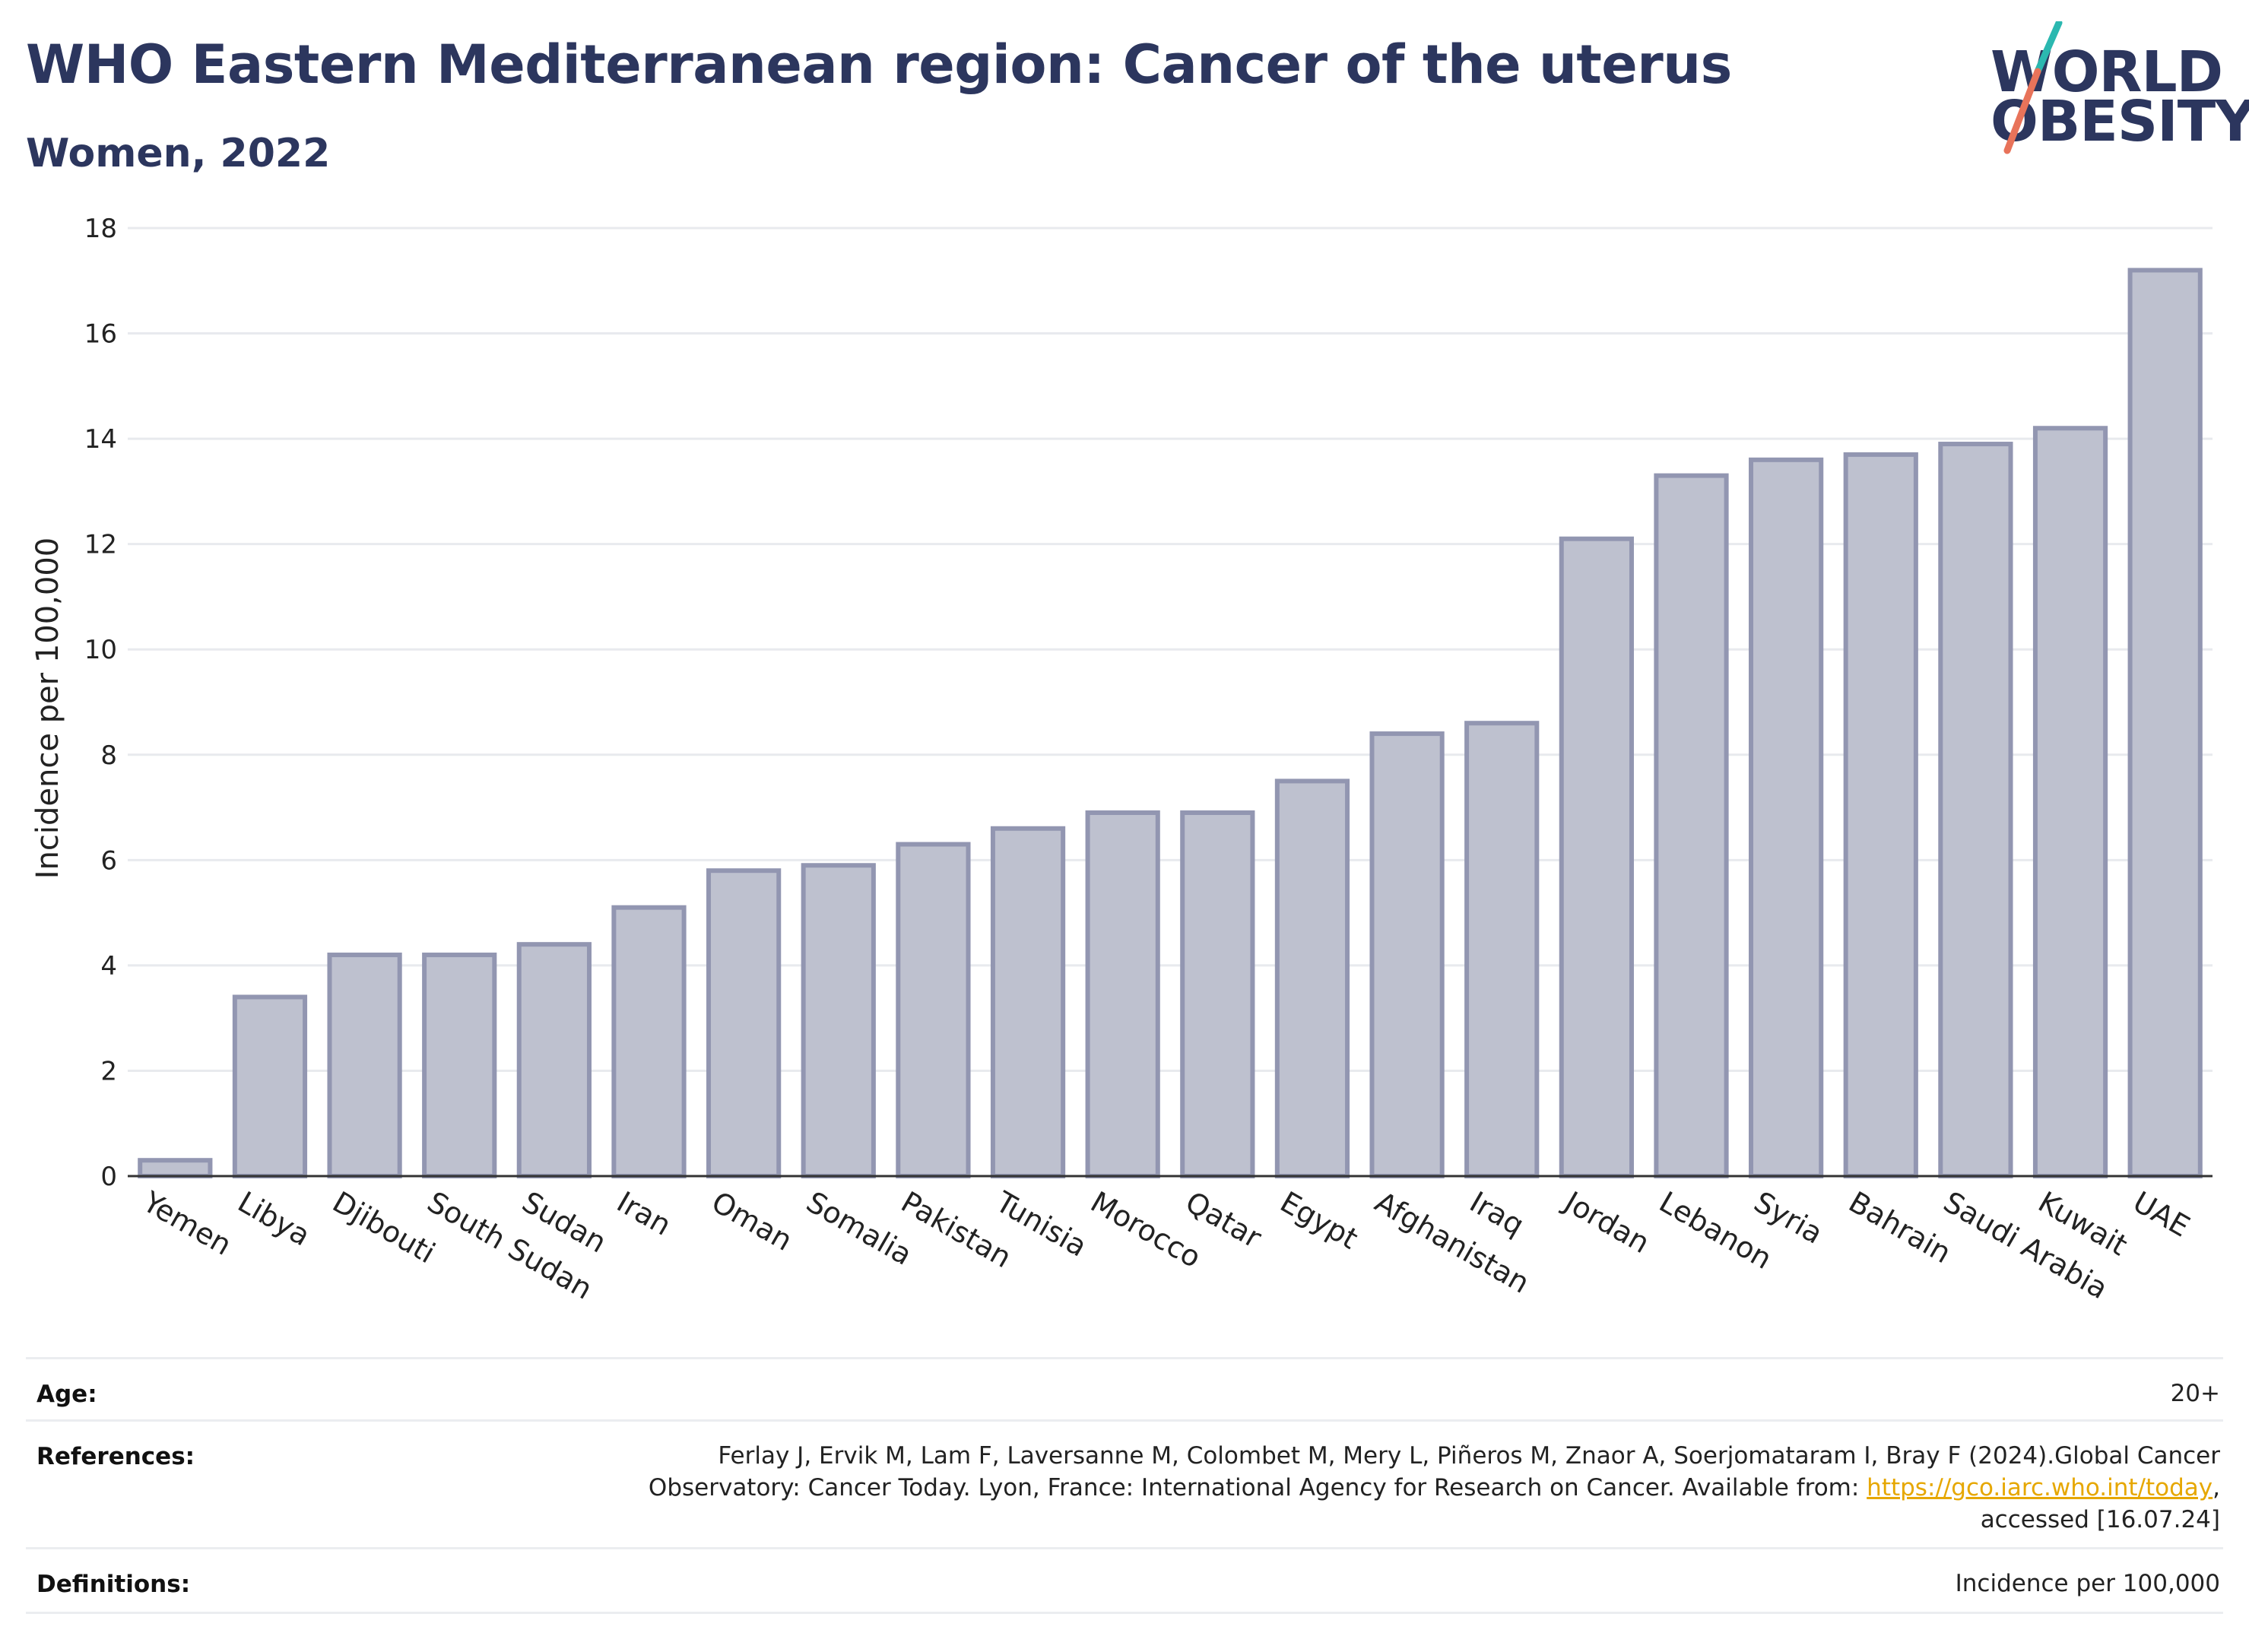 The height and width of the screenshot is (1652, 2249). What do you see at coordinates (1028, 1002) in the screenshot?
I see `bar-tunisia` at bounding box center [1028, 1002].